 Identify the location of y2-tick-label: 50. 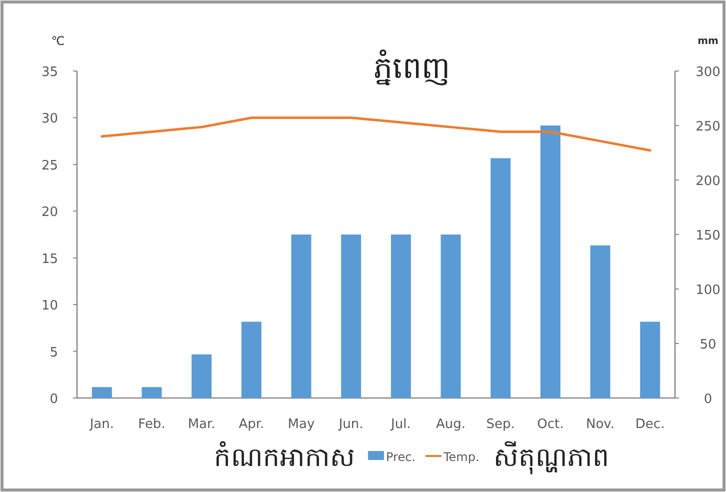
(708, 345).